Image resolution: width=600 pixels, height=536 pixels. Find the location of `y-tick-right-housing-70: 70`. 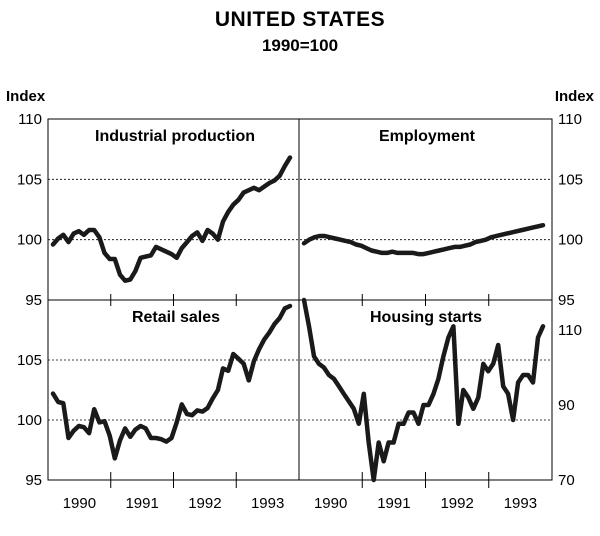

y-tick-right-housing-70: 70 is located at coordinates (566, 480).